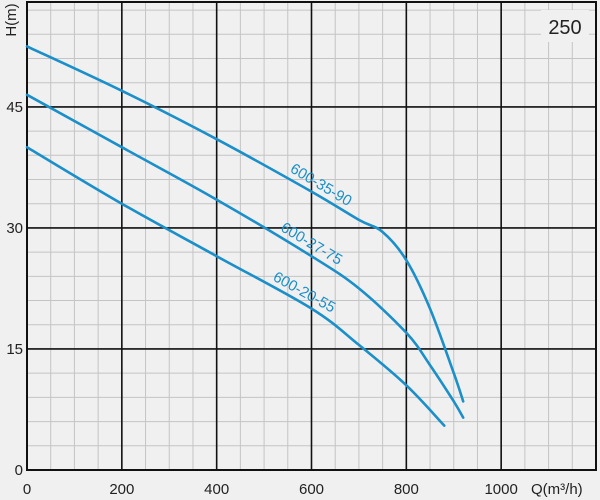  Describe the element at coordinates (500, 489) in the screenshot. I see `x-tick-label: 1000` at that location.